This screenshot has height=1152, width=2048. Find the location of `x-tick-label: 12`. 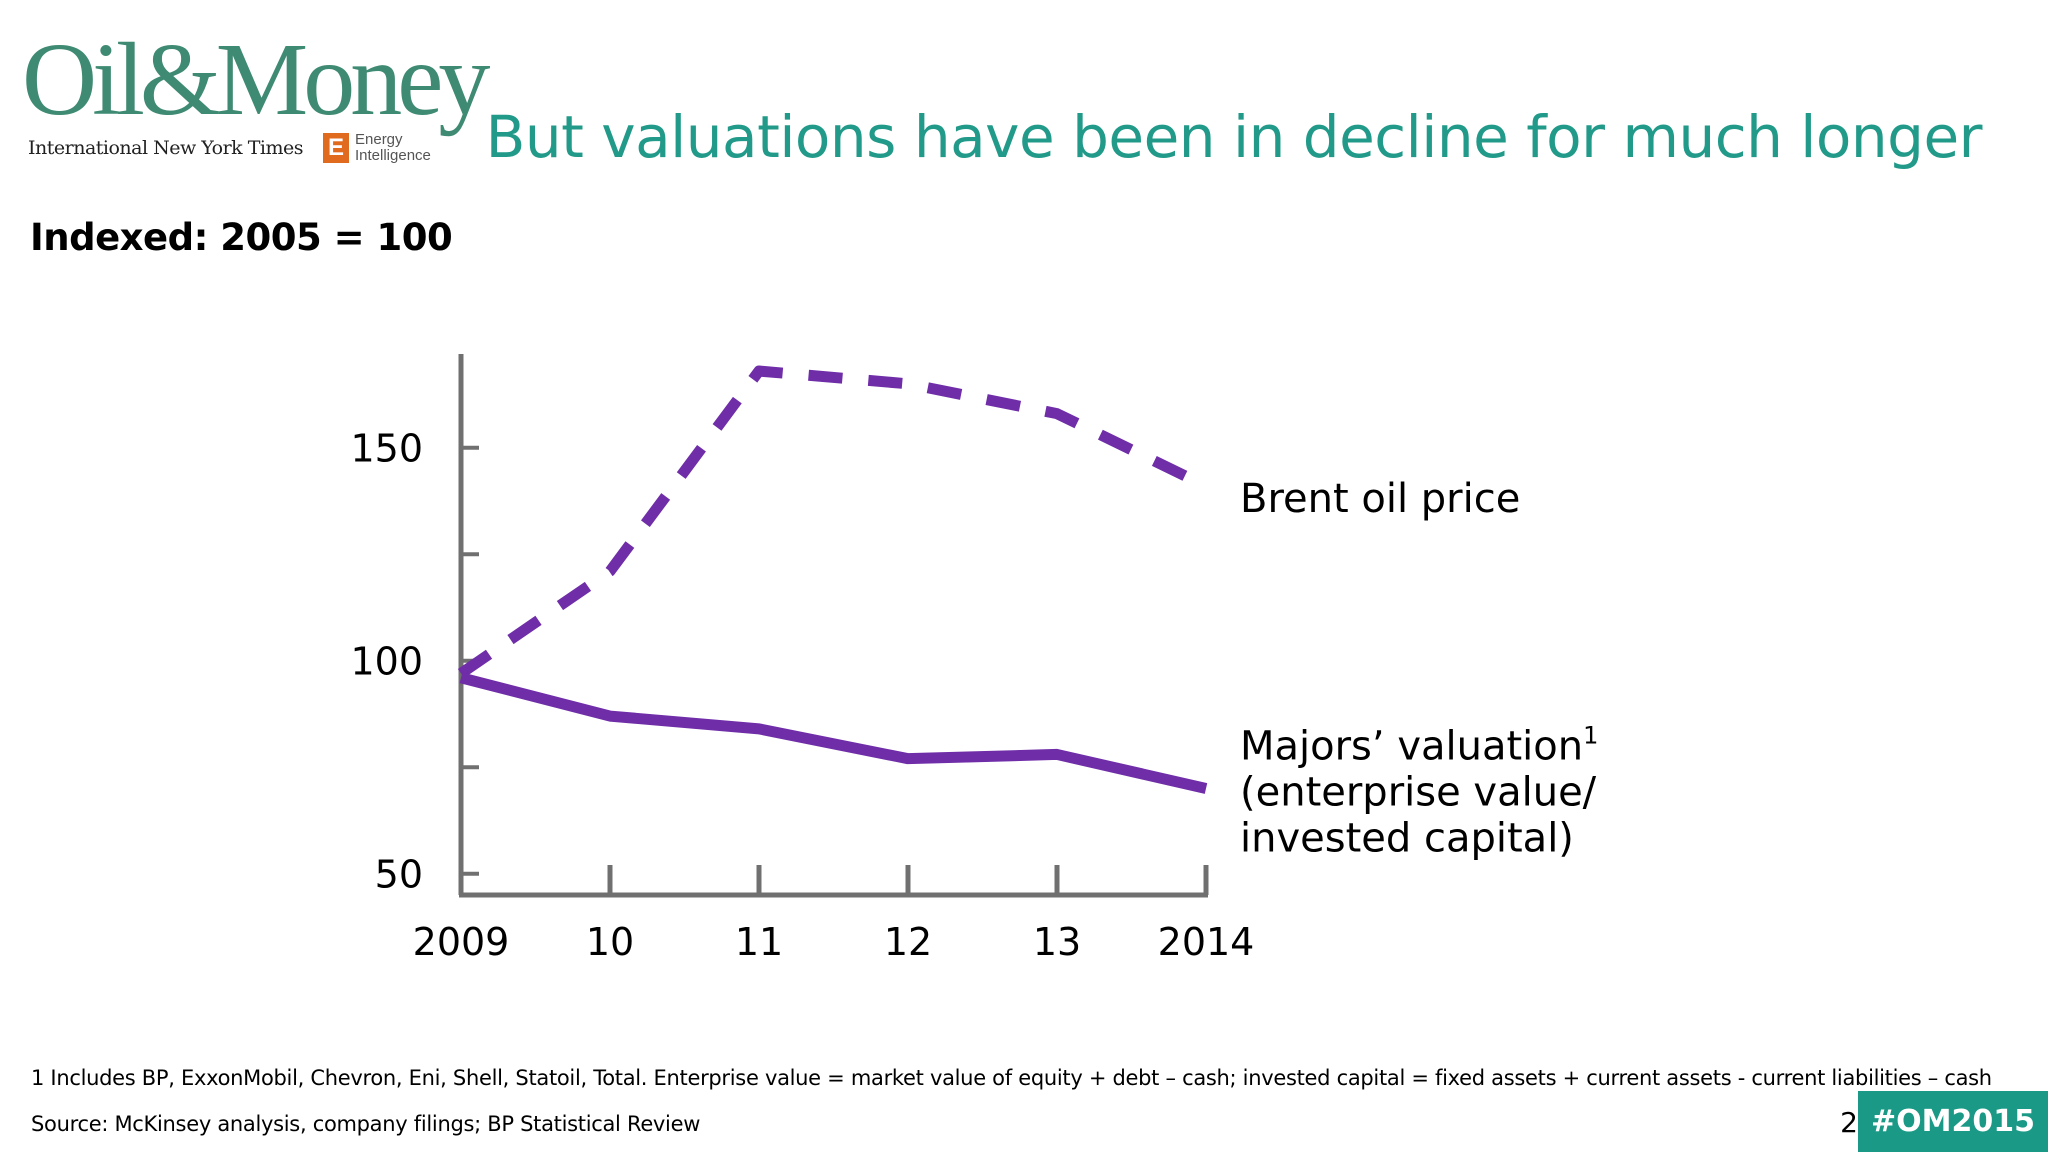

x-tick-label: 12 is located at coordinates (908, 942).